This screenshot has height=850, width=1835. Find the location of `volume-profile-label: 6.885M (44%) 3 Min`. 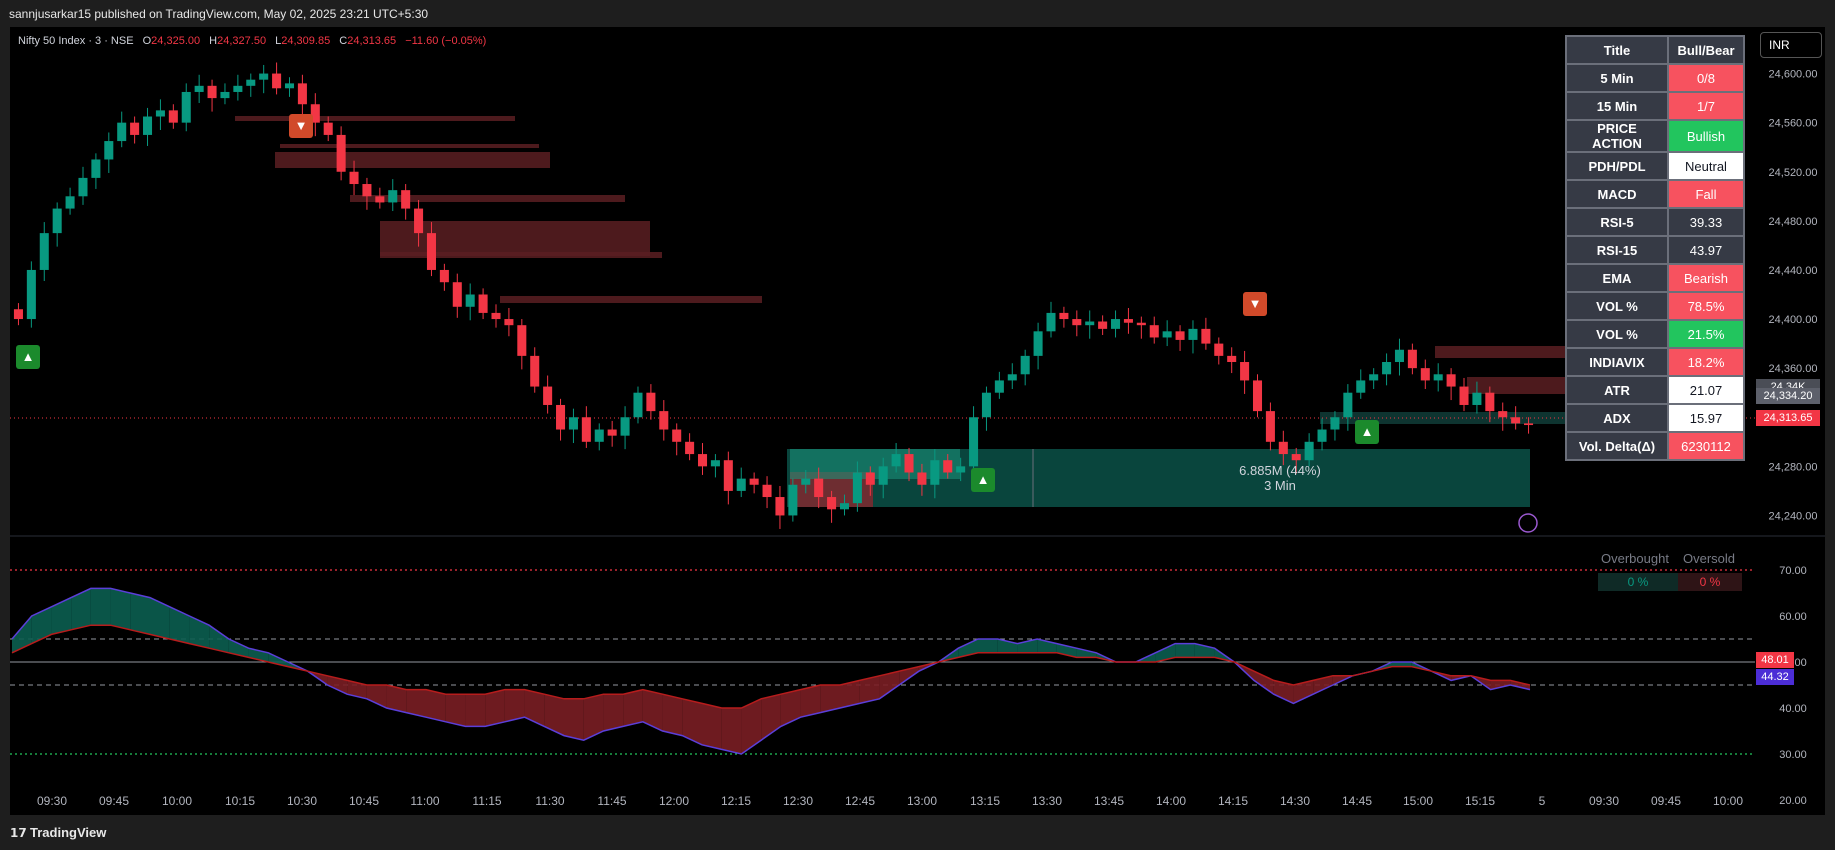

volume-profile-label: 6.885M (44%) 3 Min is located at coordinates (1280, 478).